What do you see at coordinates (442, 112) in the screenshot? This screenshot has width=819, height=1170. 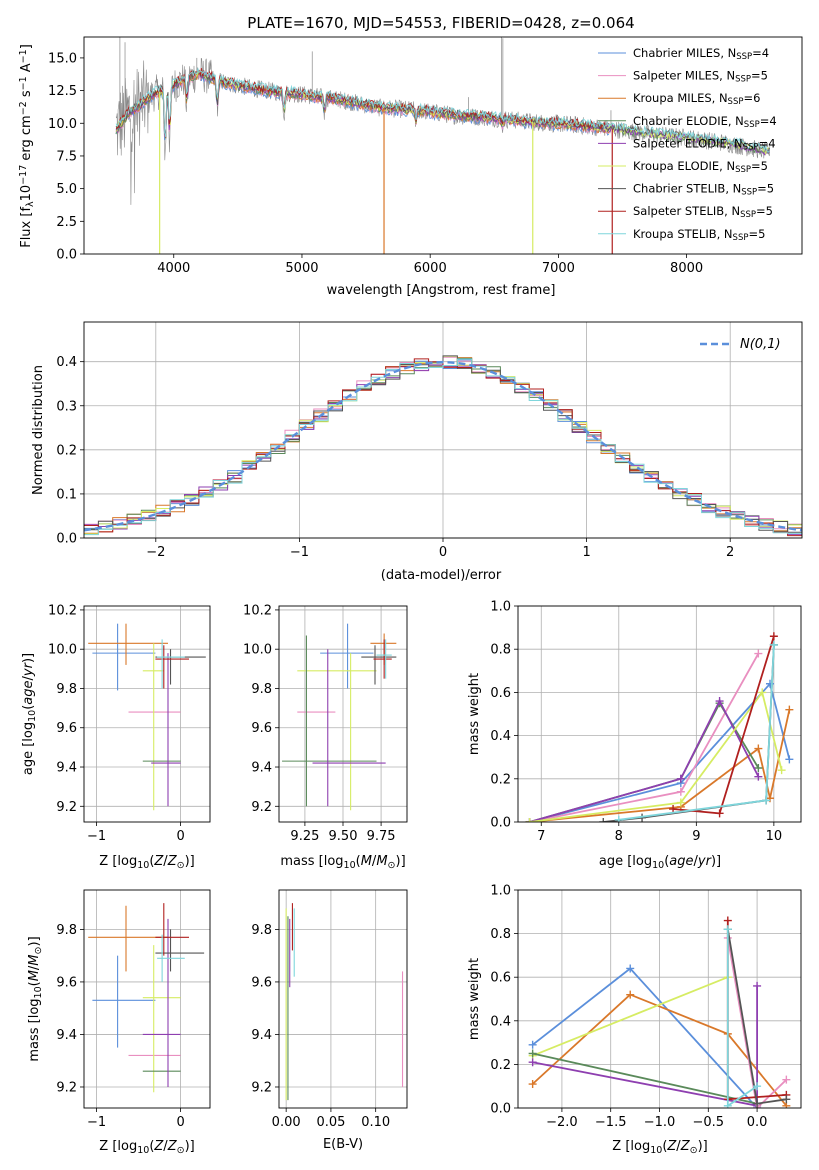 I see `model-spectrum-salpeter-elodie` at bounding box center [442, 112].